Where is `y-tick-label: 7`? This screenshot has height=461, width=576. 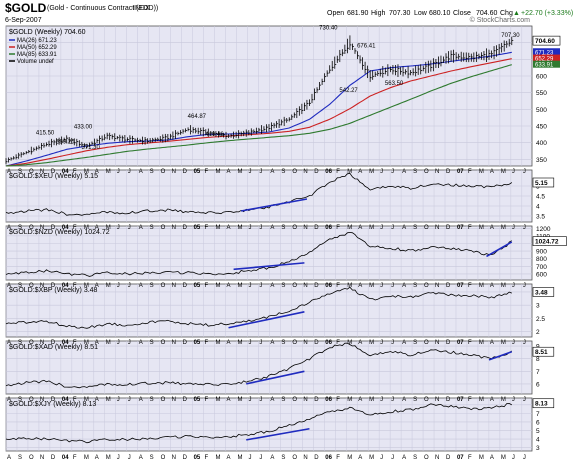 y-tick-label: 7 is located at coordinates (538, 372).